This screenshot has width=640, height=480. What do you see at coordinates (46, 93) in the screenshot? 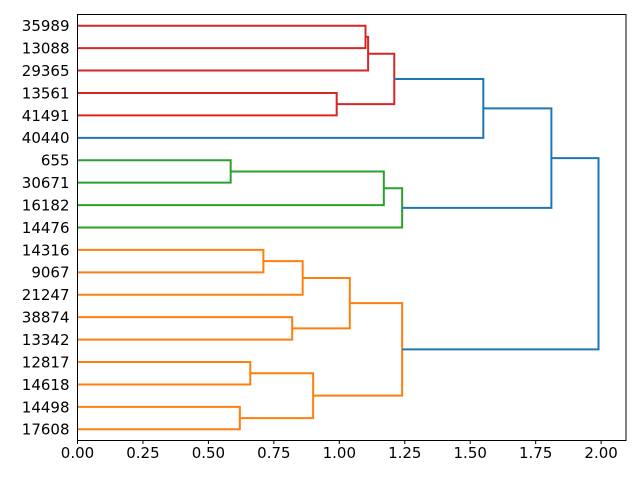
I see `leaf-label: 13561` at bounding box center [46, 93].